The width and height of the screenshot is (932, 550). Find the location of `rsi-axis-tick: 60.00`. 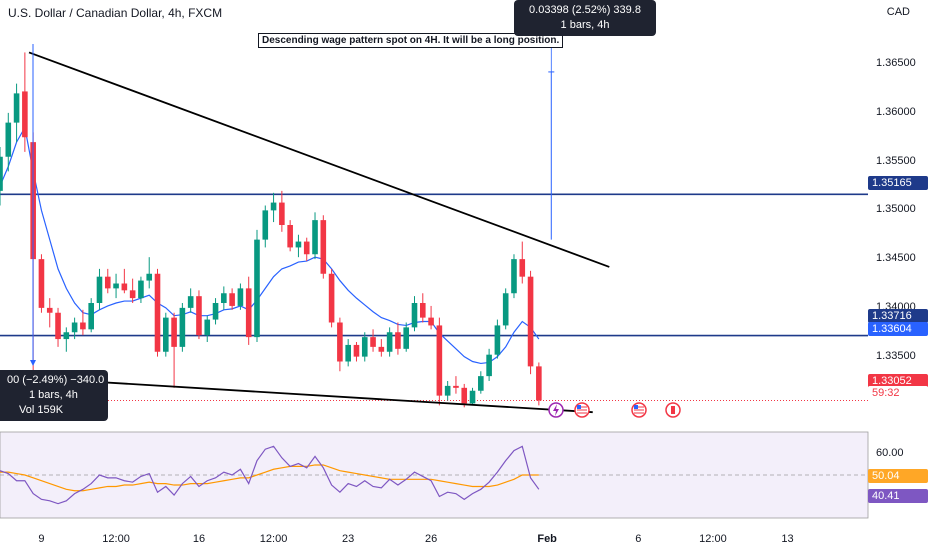

rsi-axis-tick: 60.00 is located at coordinates (890, 453).